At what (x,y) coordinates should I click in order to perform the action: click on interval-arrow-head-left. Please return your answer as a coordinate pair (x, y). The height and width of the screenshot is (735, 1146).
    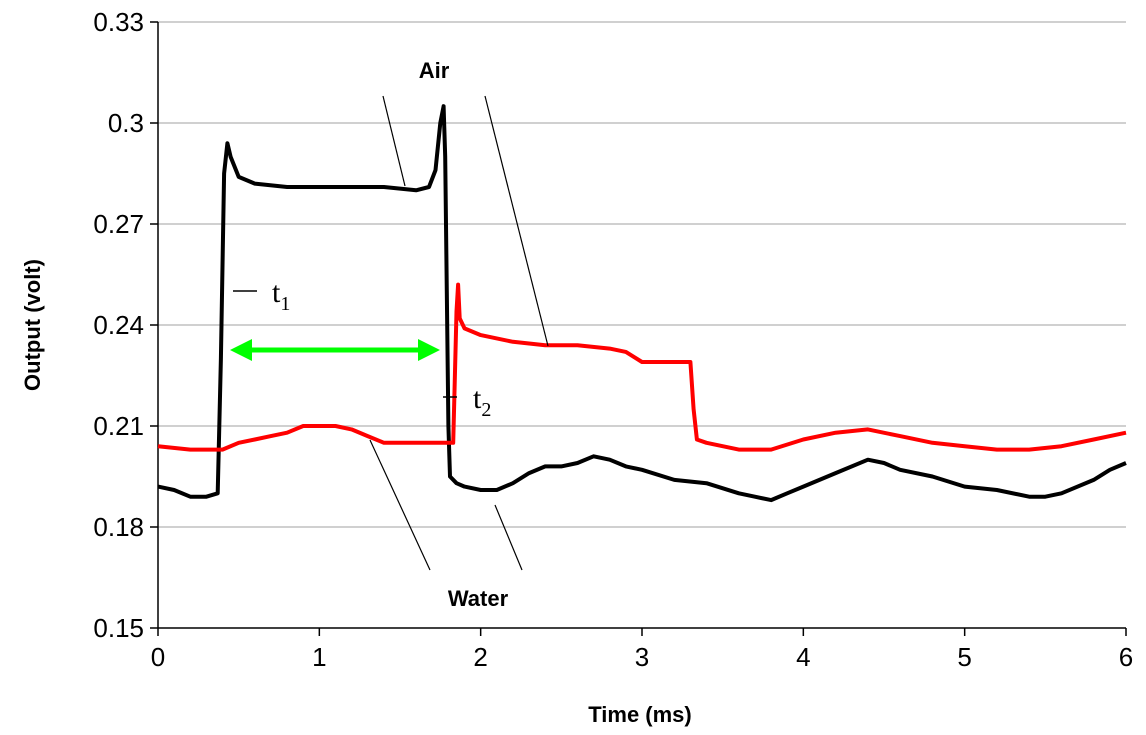
    Looking at the image, I should click on (241, 350).